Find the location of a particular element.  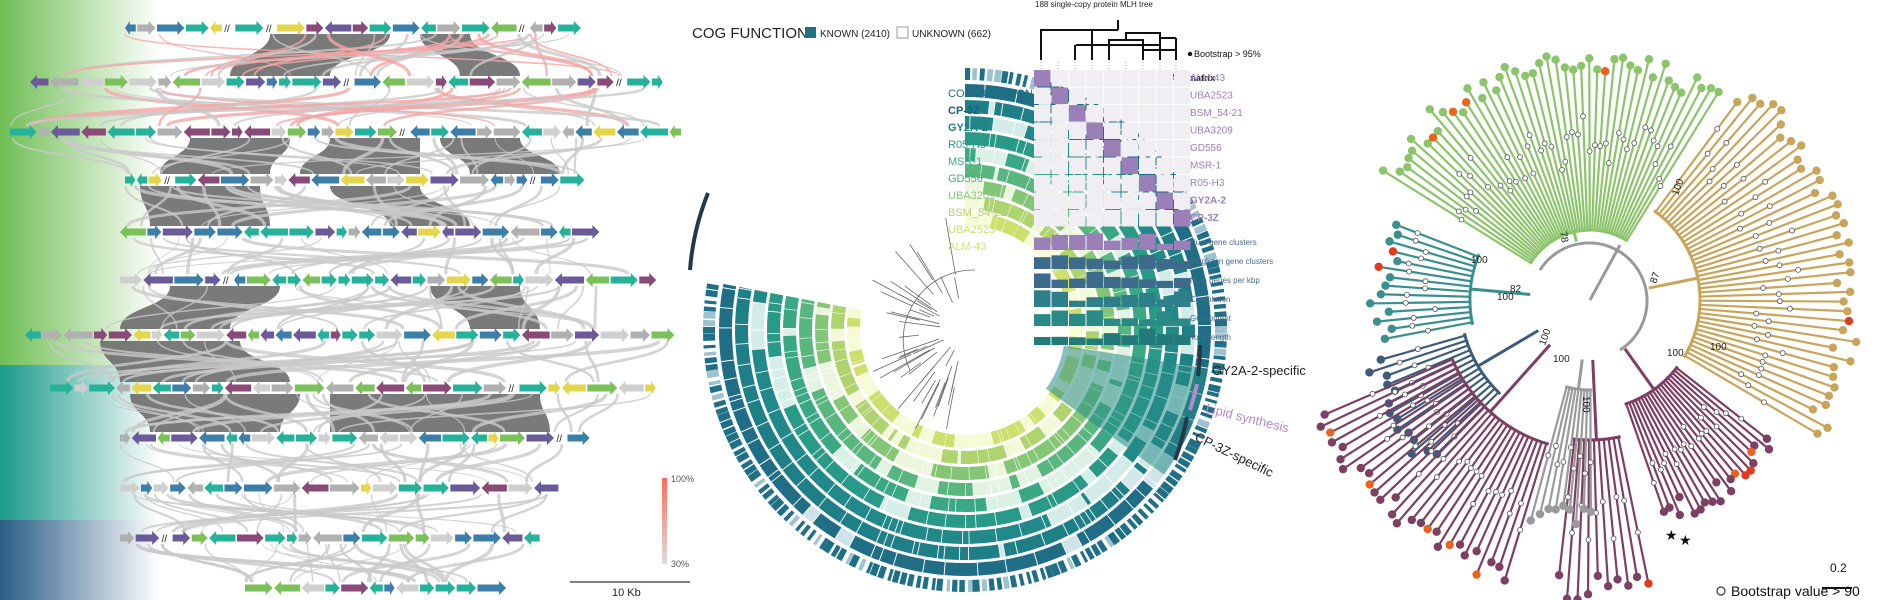

mlh-tree is located at coordinates (1108, 45).